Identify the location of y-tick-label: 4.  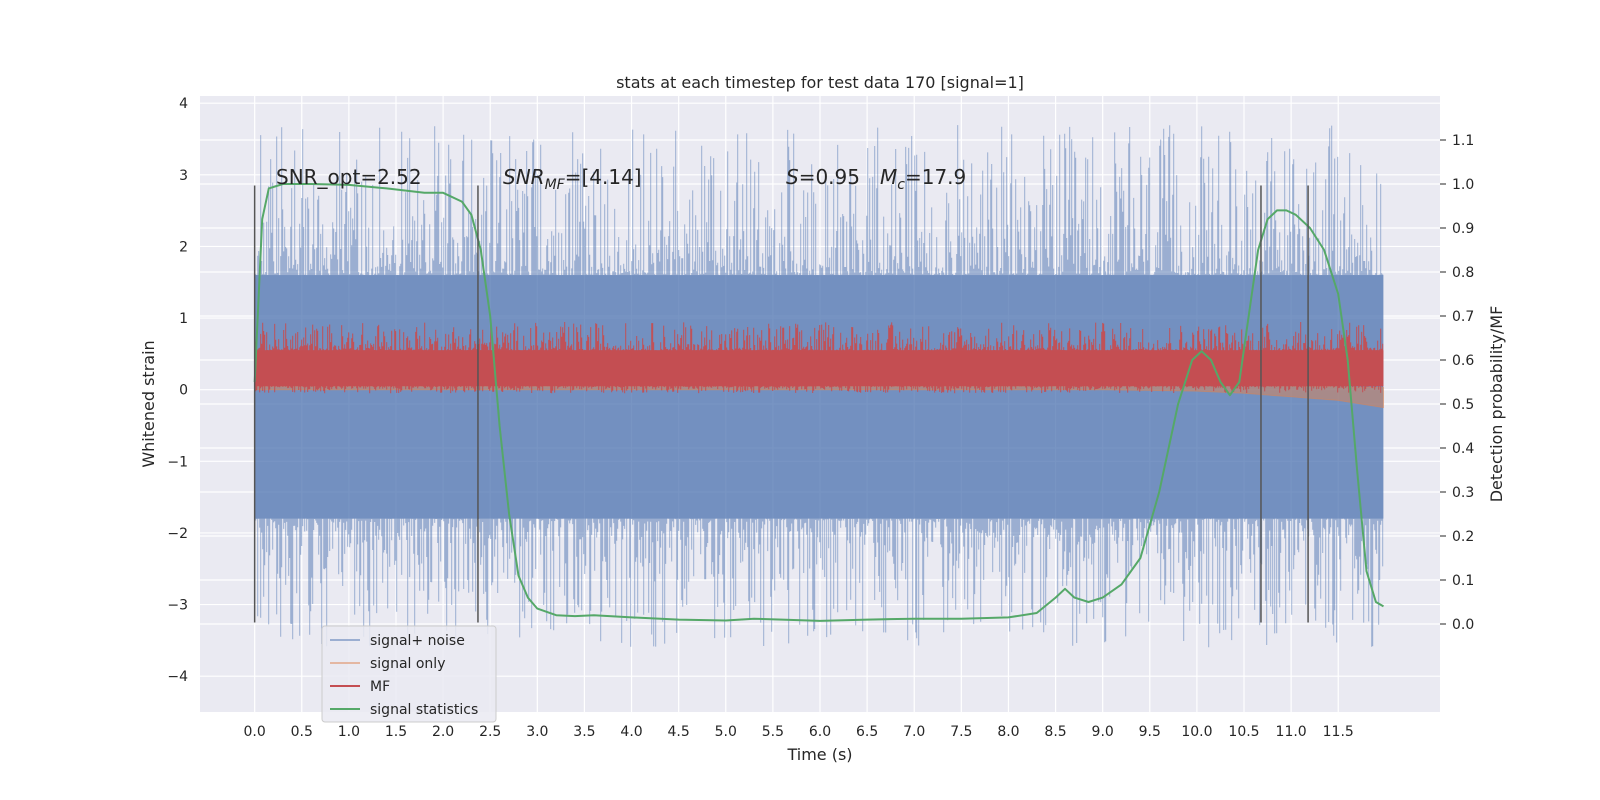
(183, 104).